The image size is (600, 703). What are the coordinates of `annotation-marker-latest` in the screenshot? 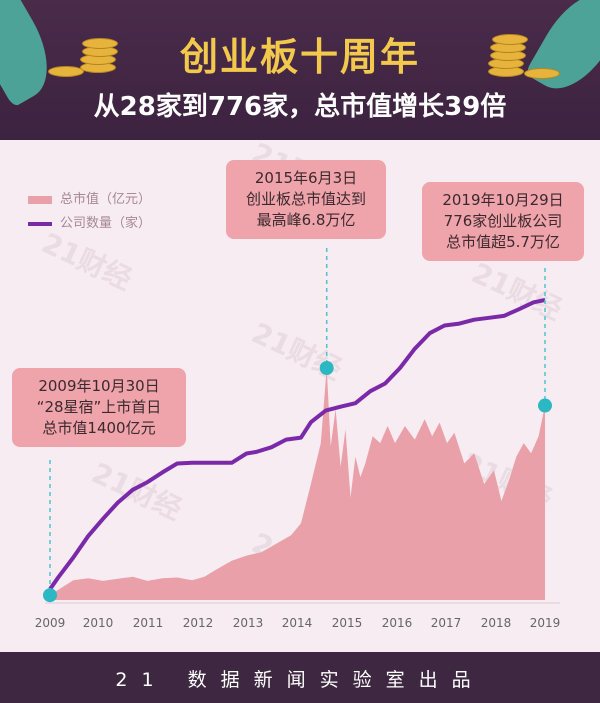 It's located at (545, 405).